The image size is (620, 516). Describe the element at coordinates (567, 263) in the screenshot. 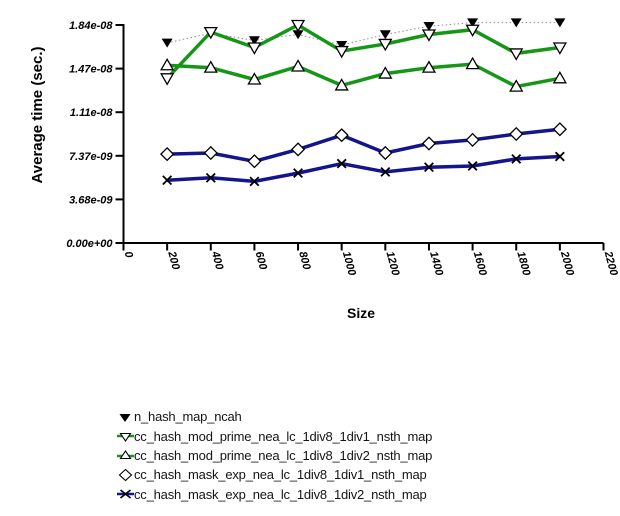

I see `svg-text: 2000` at that location.